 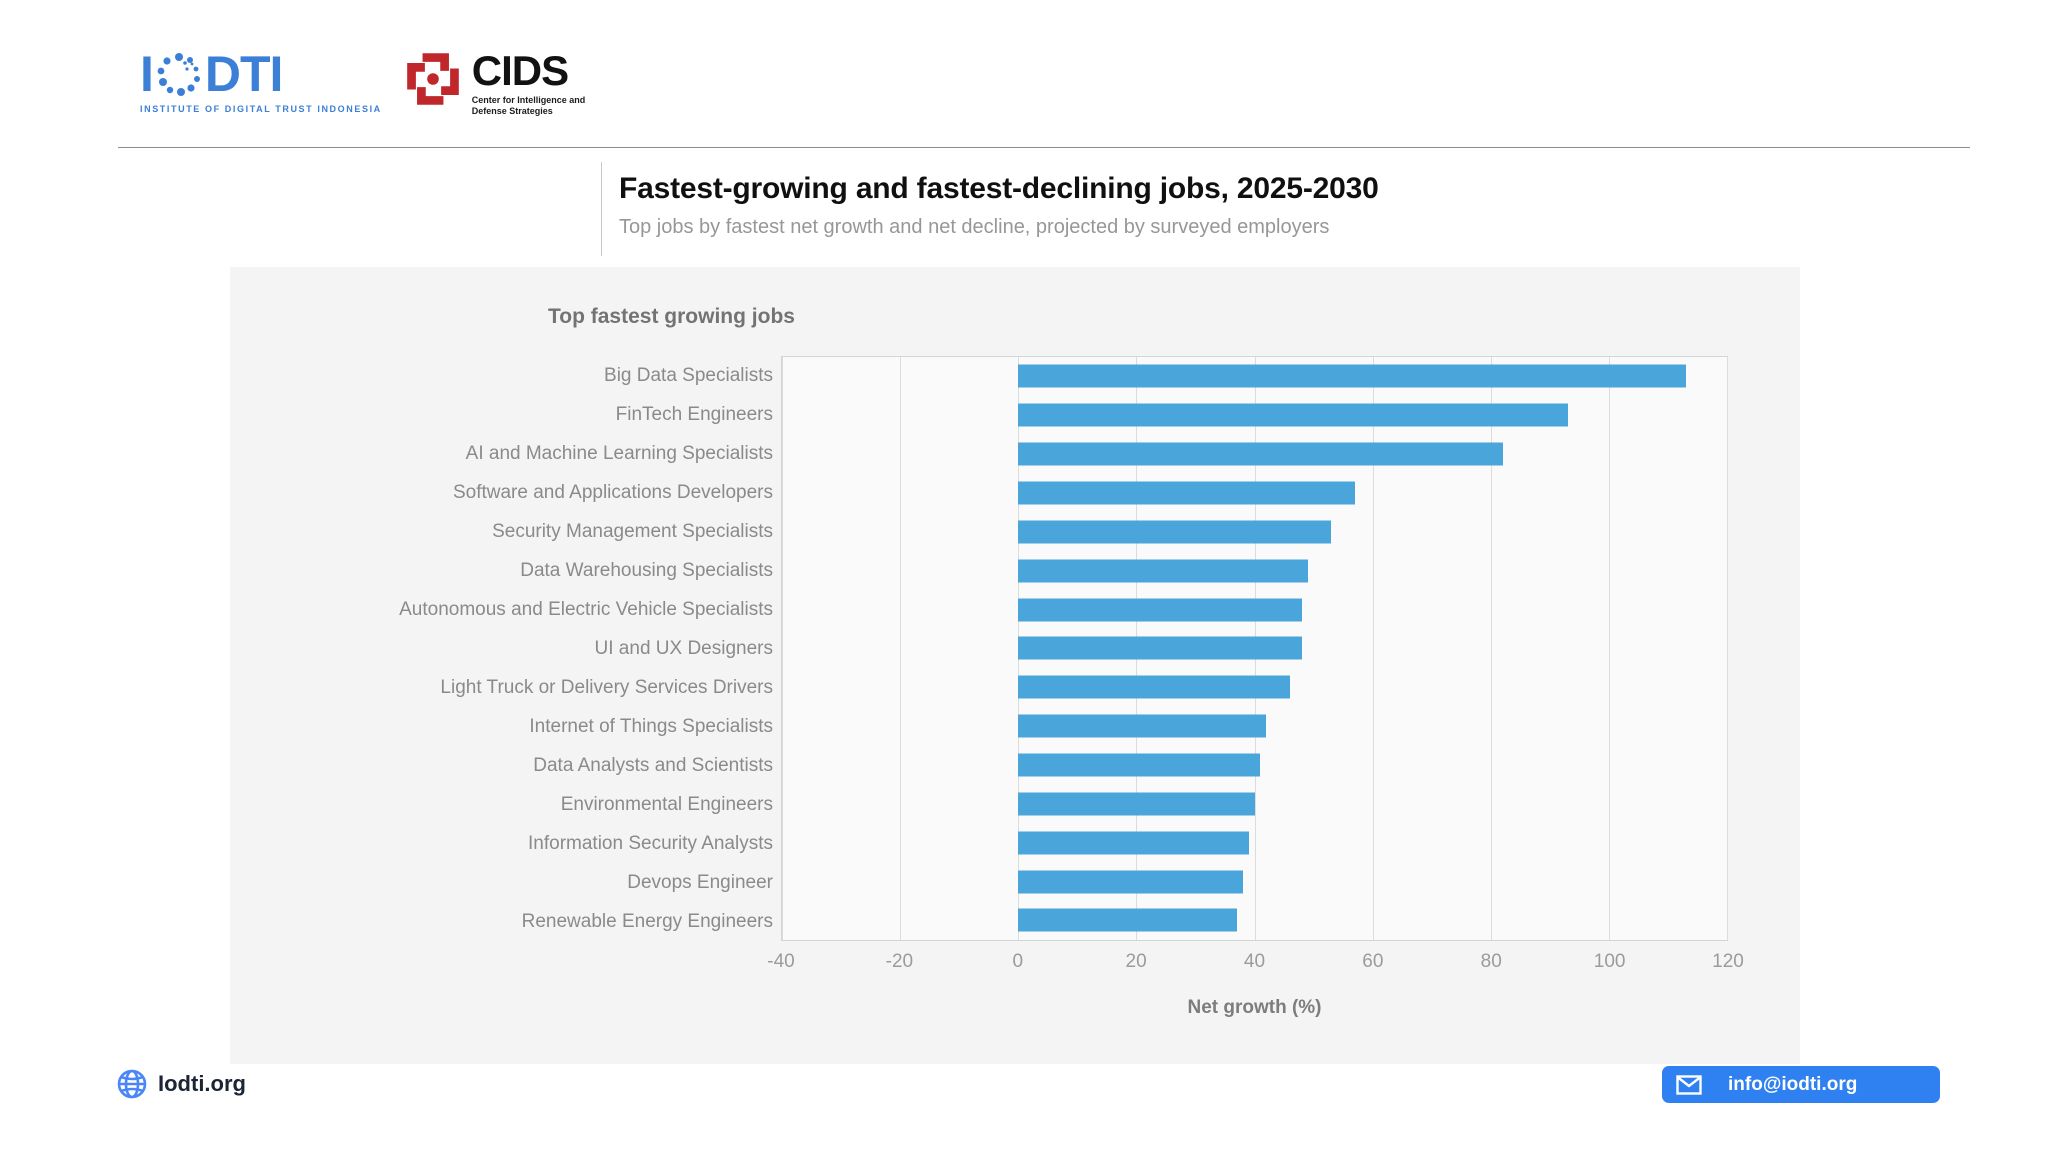 What do you see at coordinates (1136, 961) in the screenshot?
I see `x-tick-label: 20` at bounding box center [1136, 961].